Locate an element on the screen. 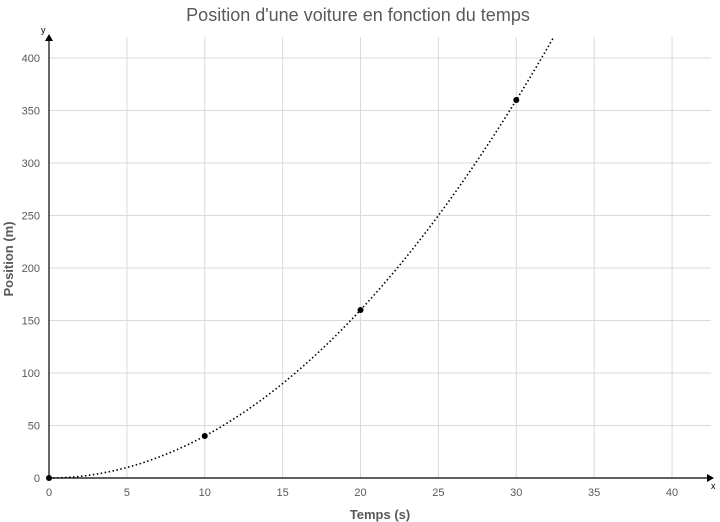 The height and width of the screenshot is (522, 720). x-axis-title: Temps (s) is located at coordinates (380, 514).